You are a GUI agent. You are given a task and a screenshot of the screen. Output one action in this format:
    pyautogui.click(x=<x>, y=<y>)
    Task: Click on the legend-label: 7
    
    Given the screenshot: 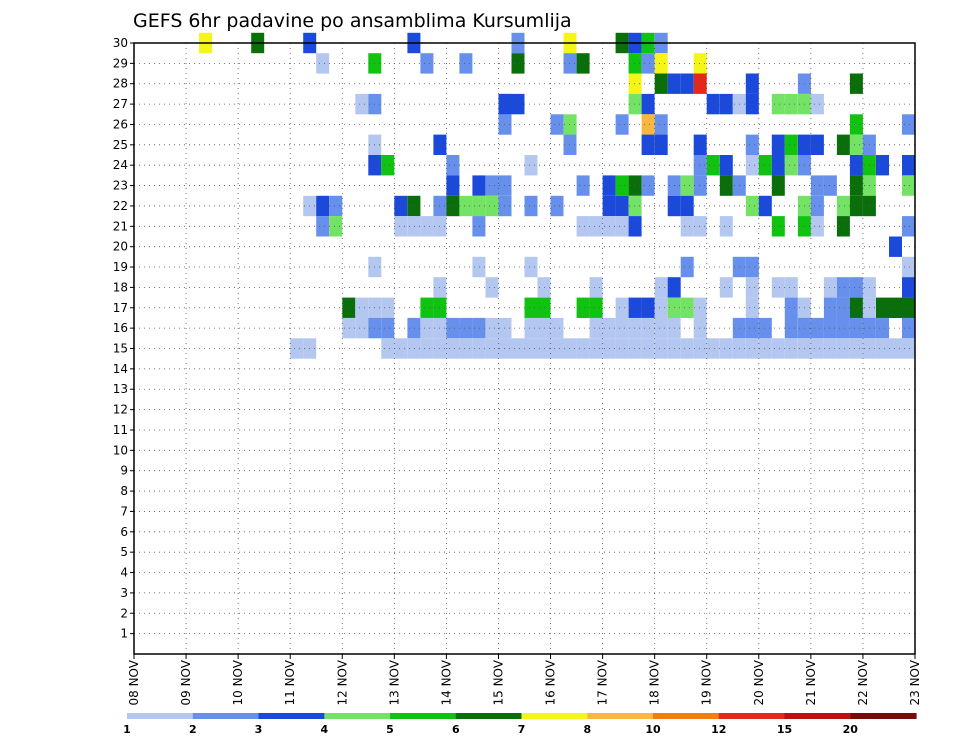 What is the action you would take?
    pyautogui.click(x=522, y=729)
    